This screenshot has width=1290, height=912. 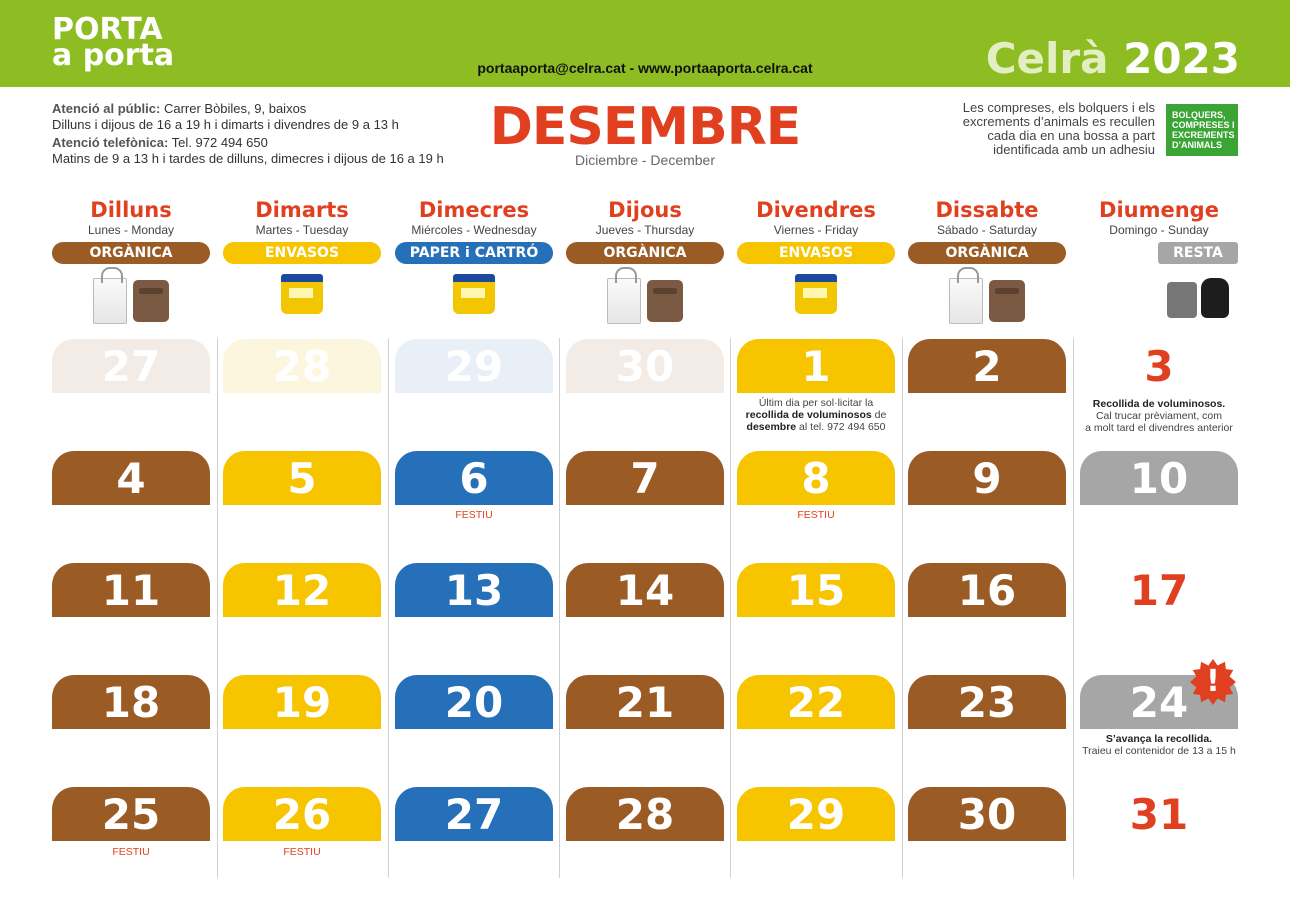 I want to click on black-bag-icon, so click(x=1215, y=298).